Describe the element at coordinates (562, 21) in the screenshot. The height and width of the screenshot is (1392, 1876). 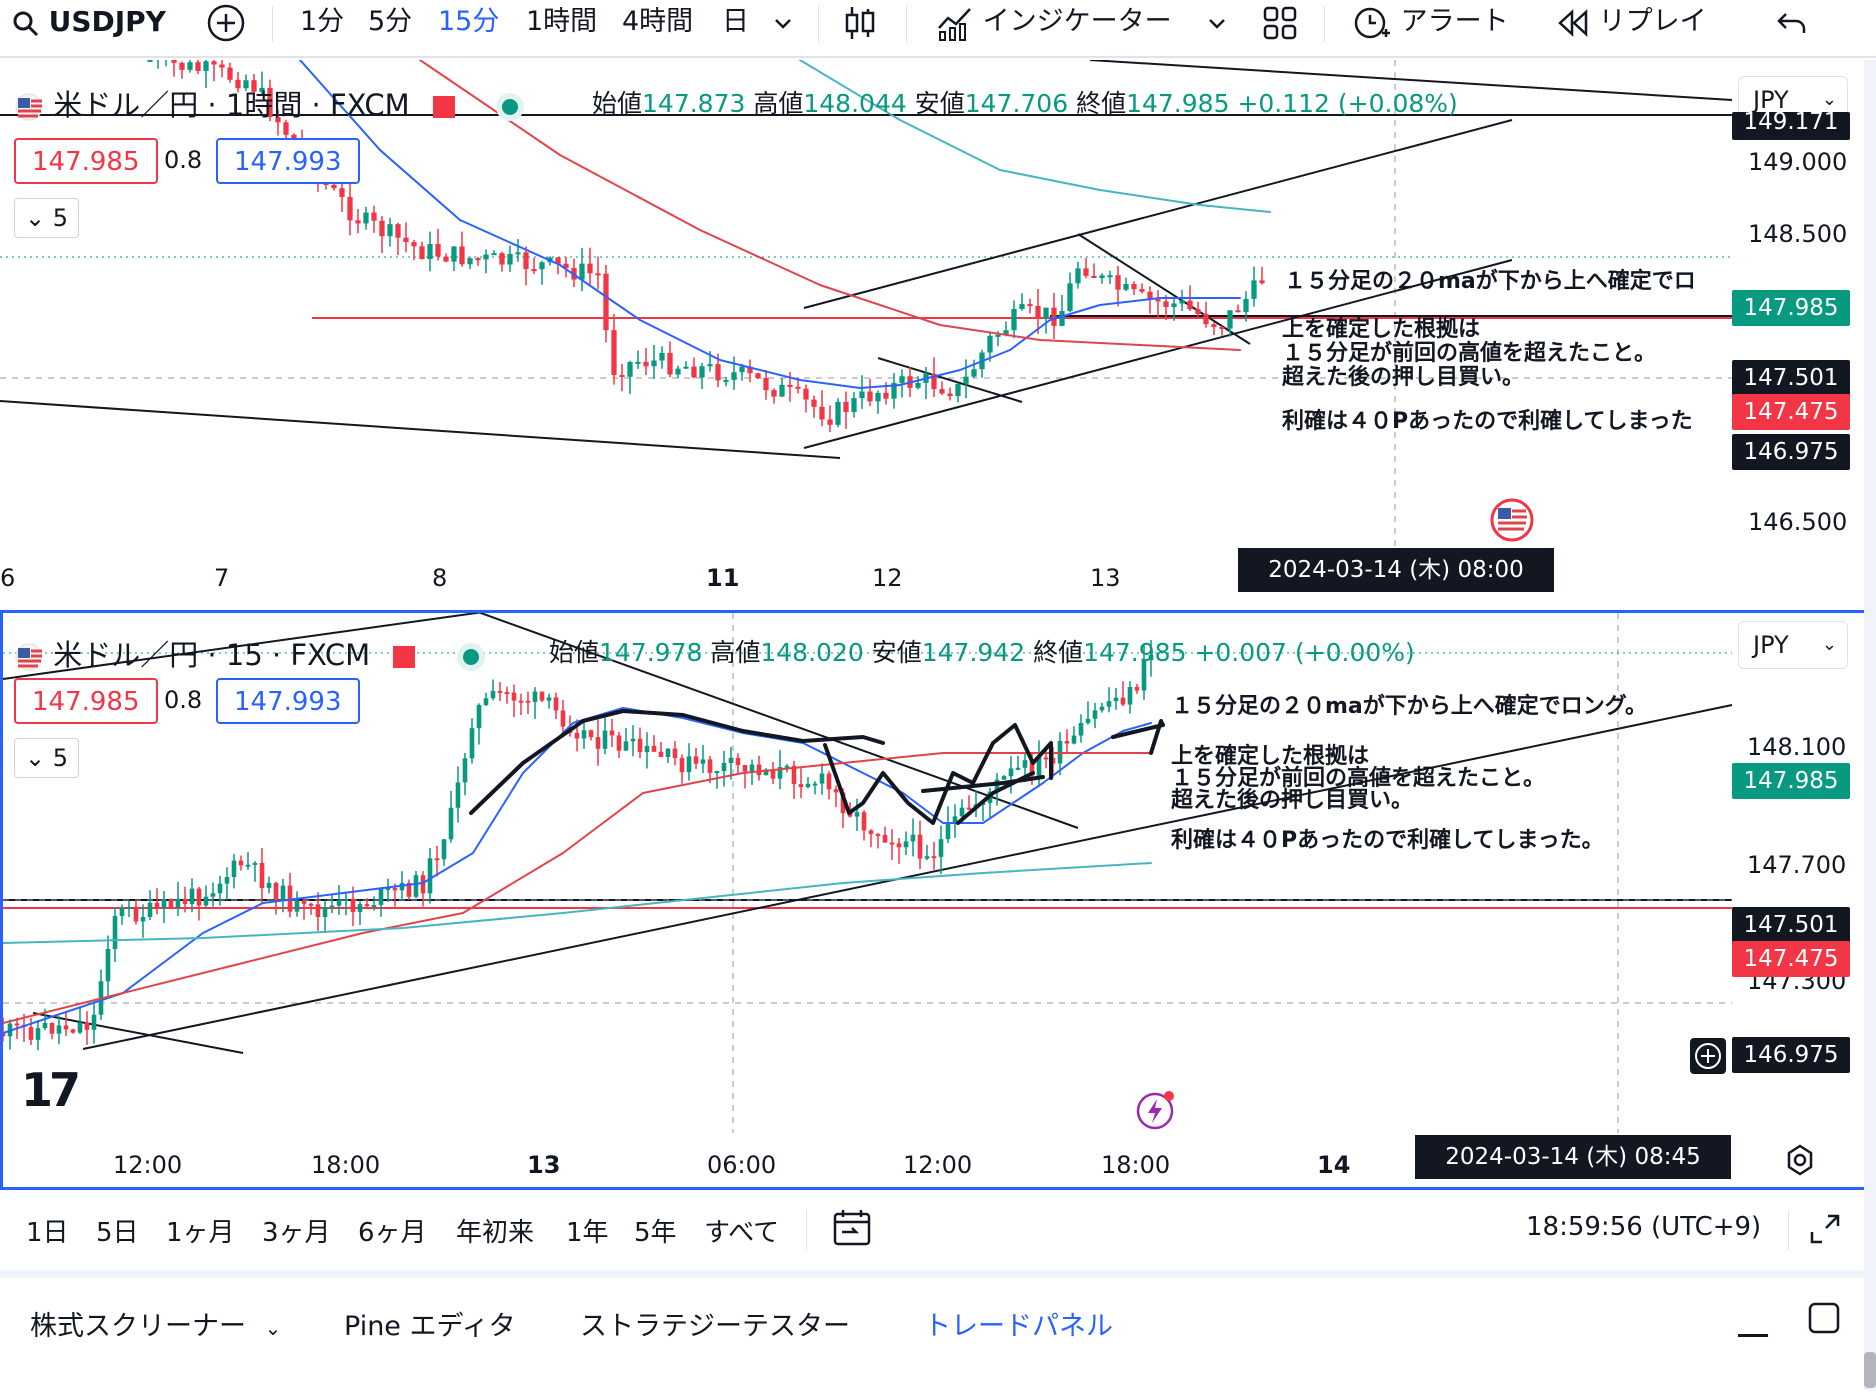
I see `interval-1h: 1時間` at that location.